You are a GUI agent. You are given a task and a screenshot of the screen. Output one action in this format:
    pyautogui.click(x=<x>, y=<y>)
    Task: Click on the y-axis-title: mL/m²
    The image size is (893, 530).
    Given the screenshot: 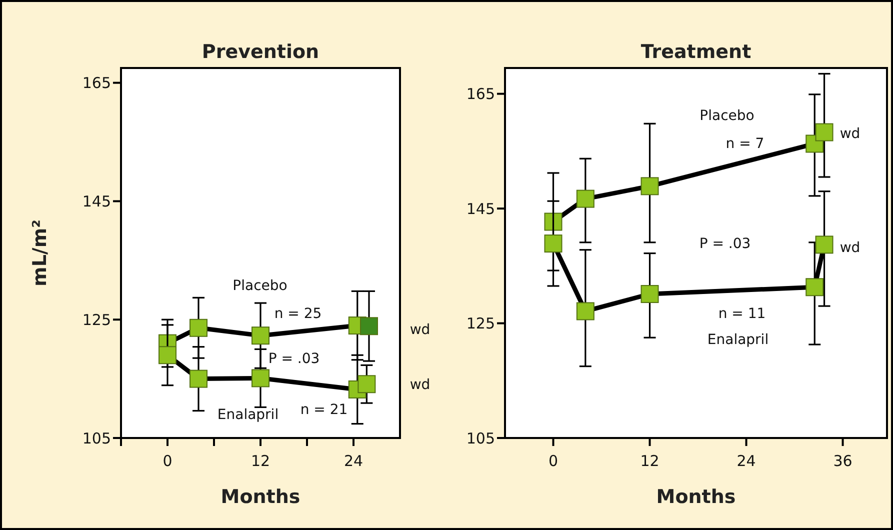 What is the action you would take?
    pyautogui.click(x=40, y=253)
    